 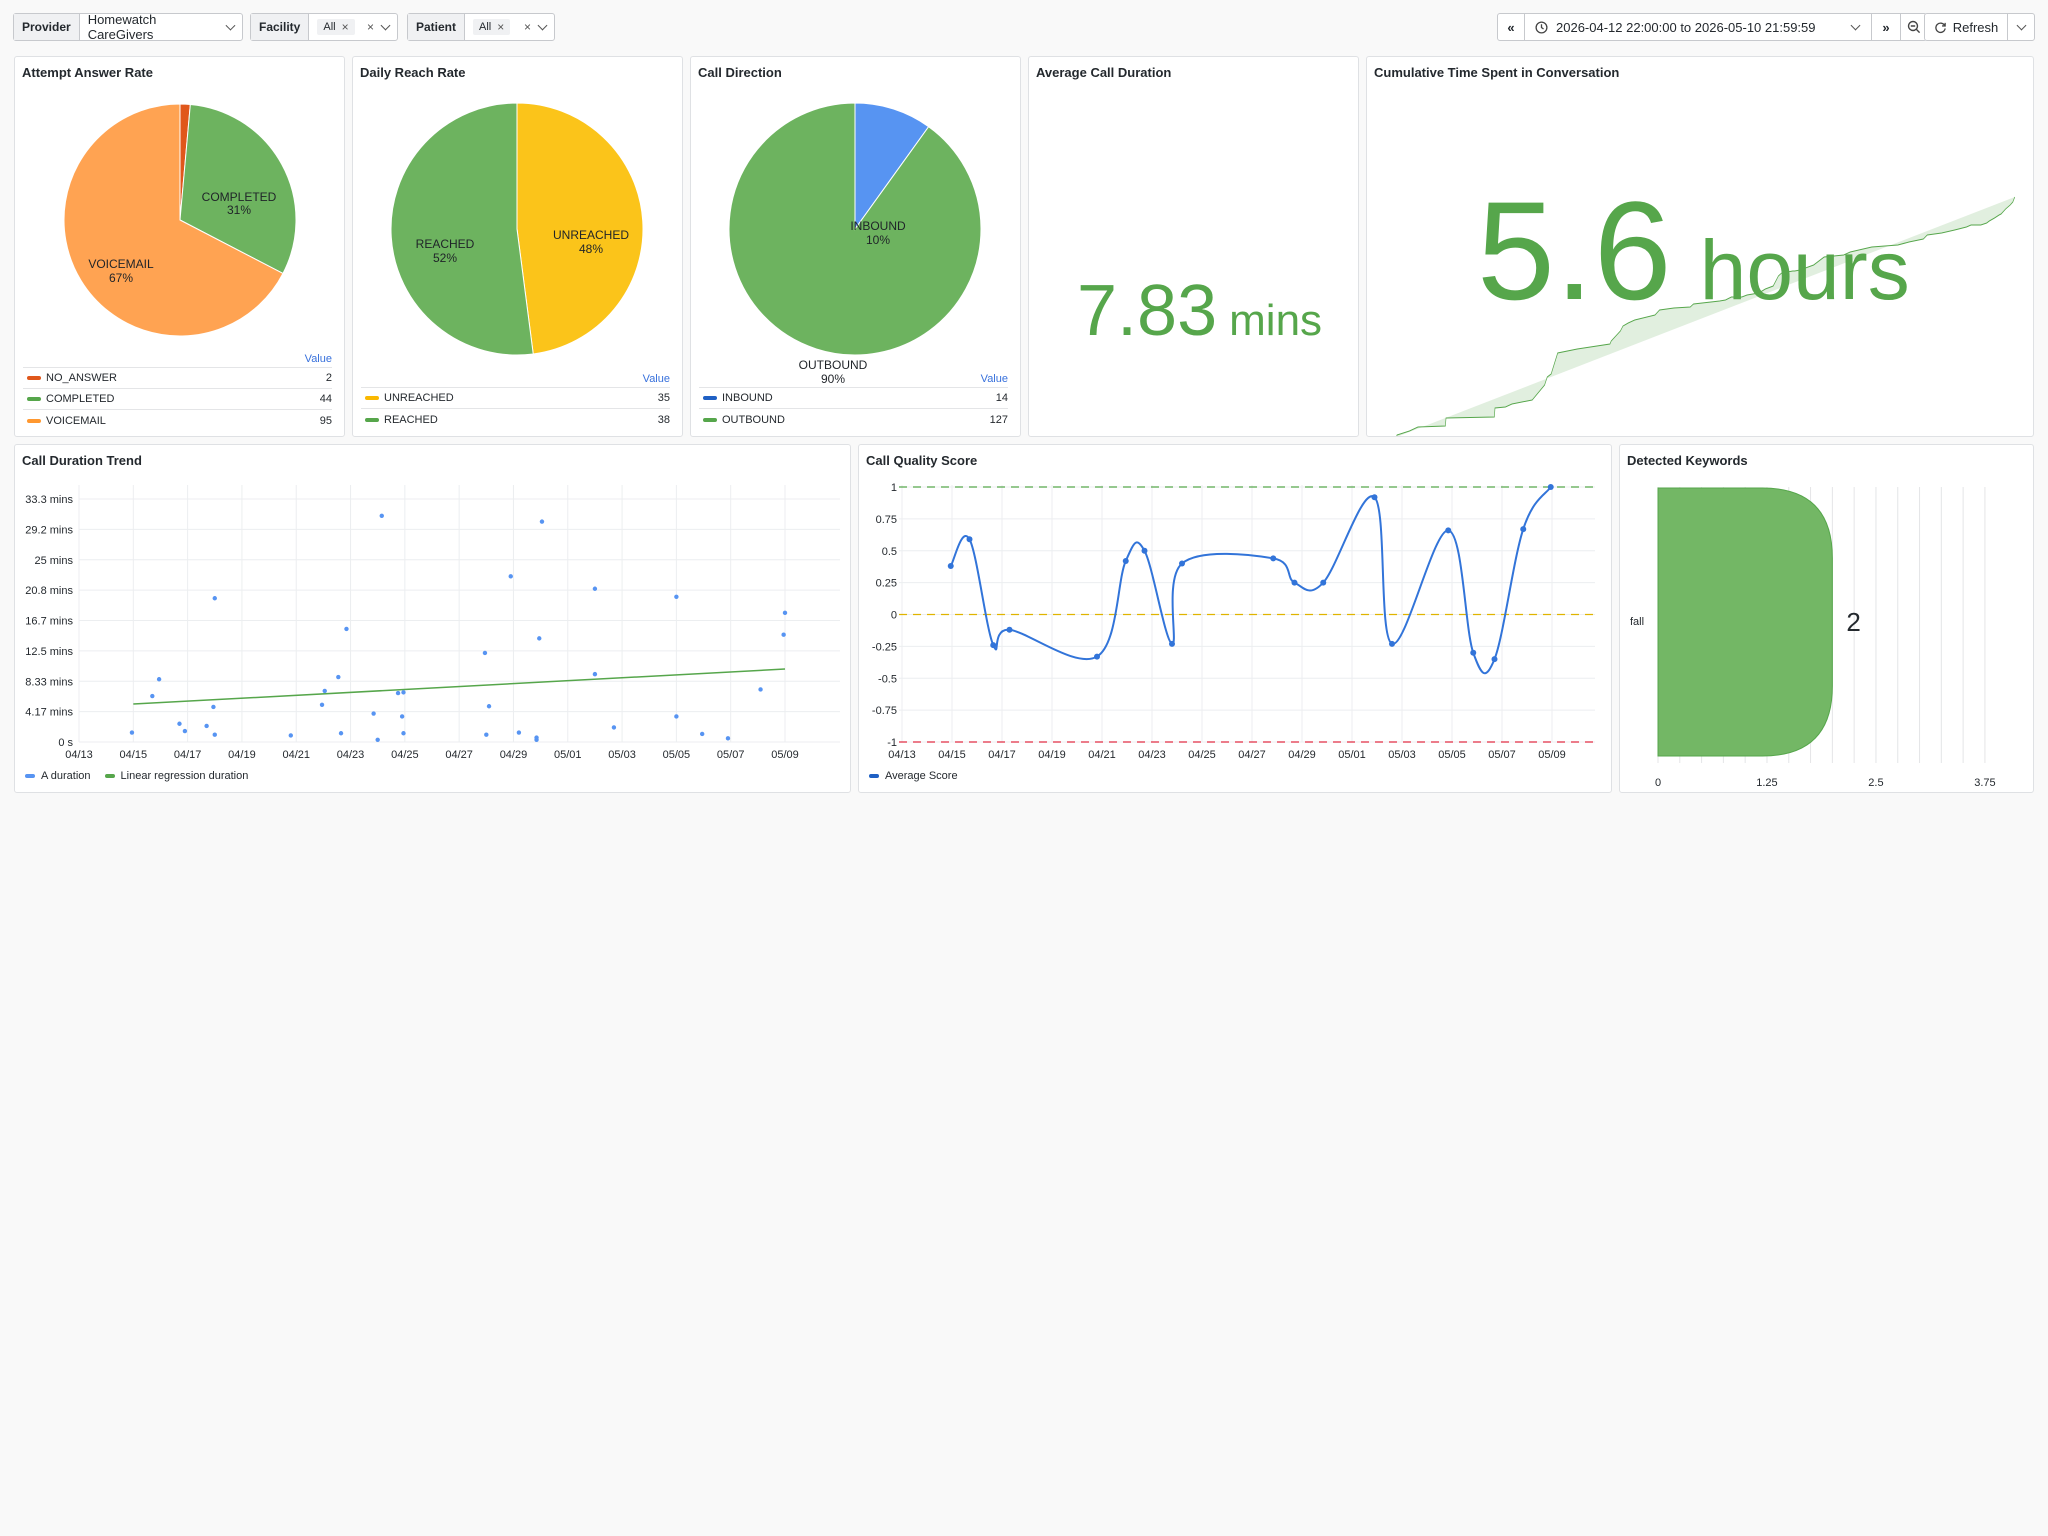 I want to click on legend-row: UNREACHED 35, so click(x=515, y=398).